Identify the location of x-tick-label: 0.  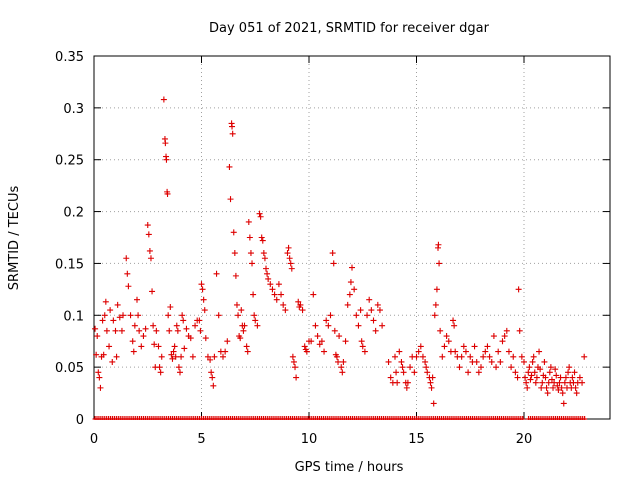
(94, 439).